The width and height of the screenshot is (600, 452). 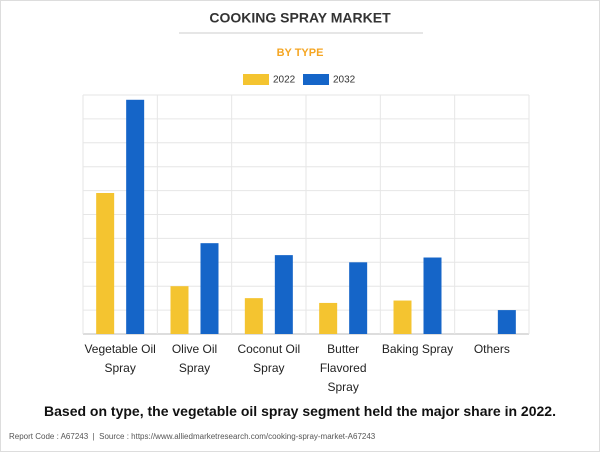 I want to click on x-tick-label: Baking Spray, so click(x=417, y=349).